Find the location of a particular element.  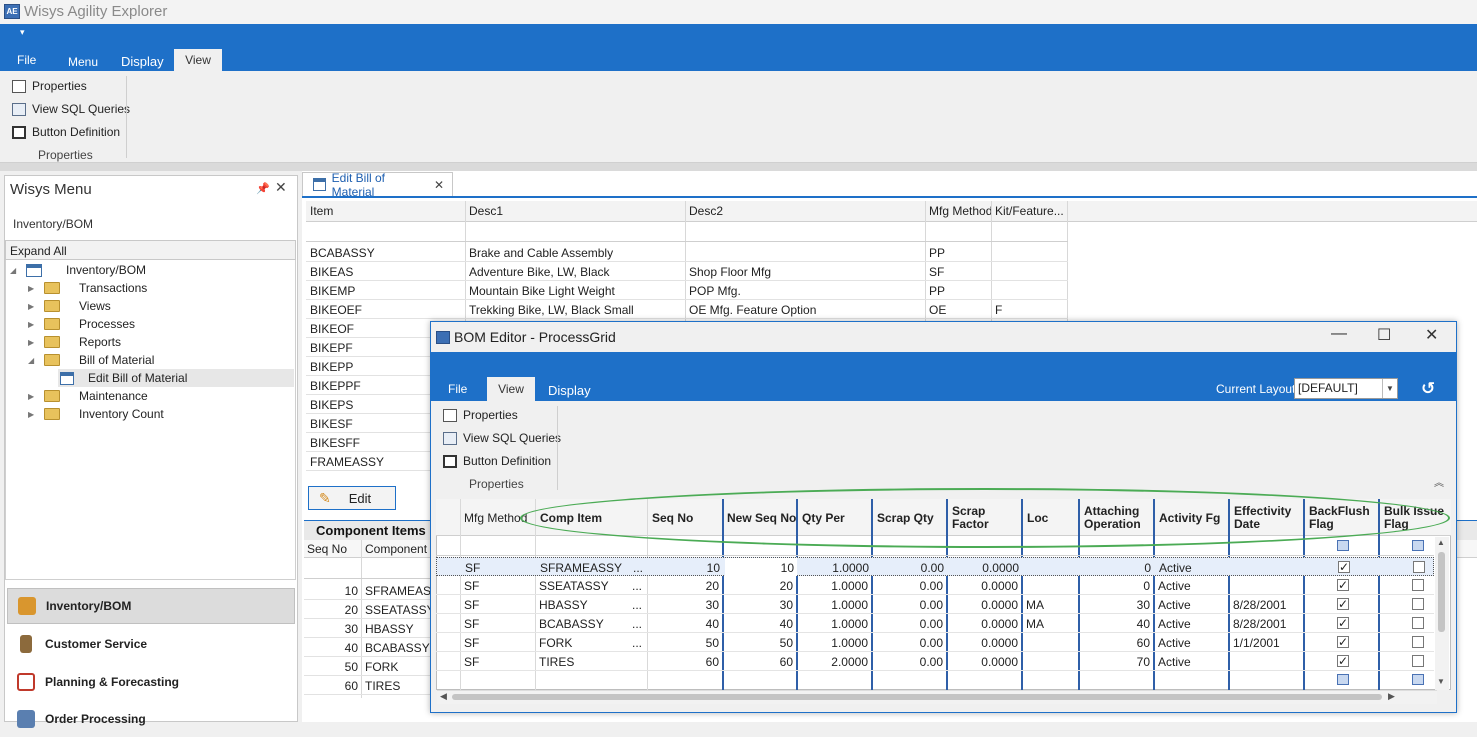

quick-access-dropdown-icon: ▾ is located at coordinates (22, 32).